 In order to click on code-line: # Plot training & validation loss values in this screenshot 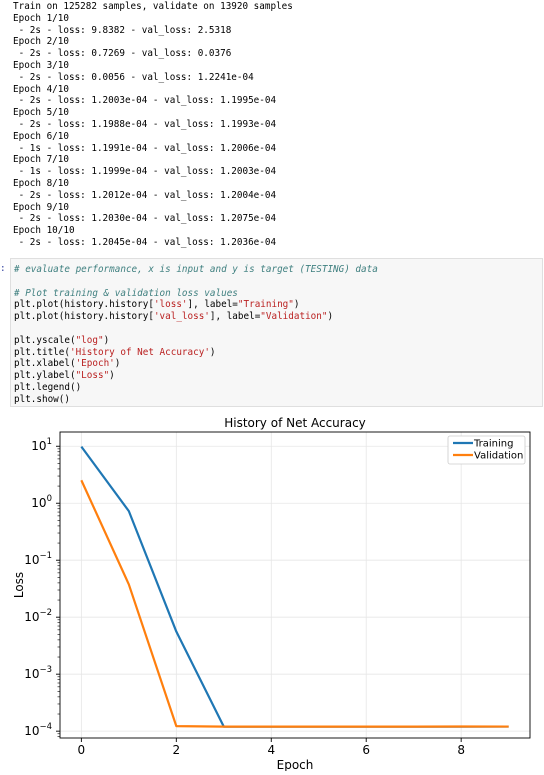, I will do `click(196, 294)`.